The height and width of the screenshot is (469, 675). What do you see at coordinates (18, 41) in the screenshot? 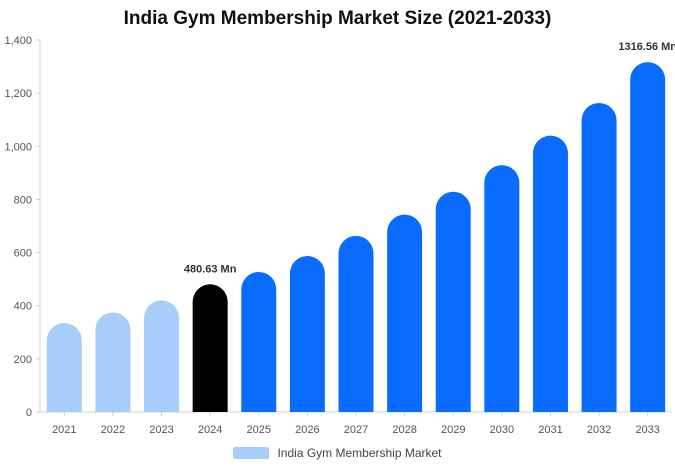
I see `y-tick-label: 1,400` at bounding box center [18, 41].